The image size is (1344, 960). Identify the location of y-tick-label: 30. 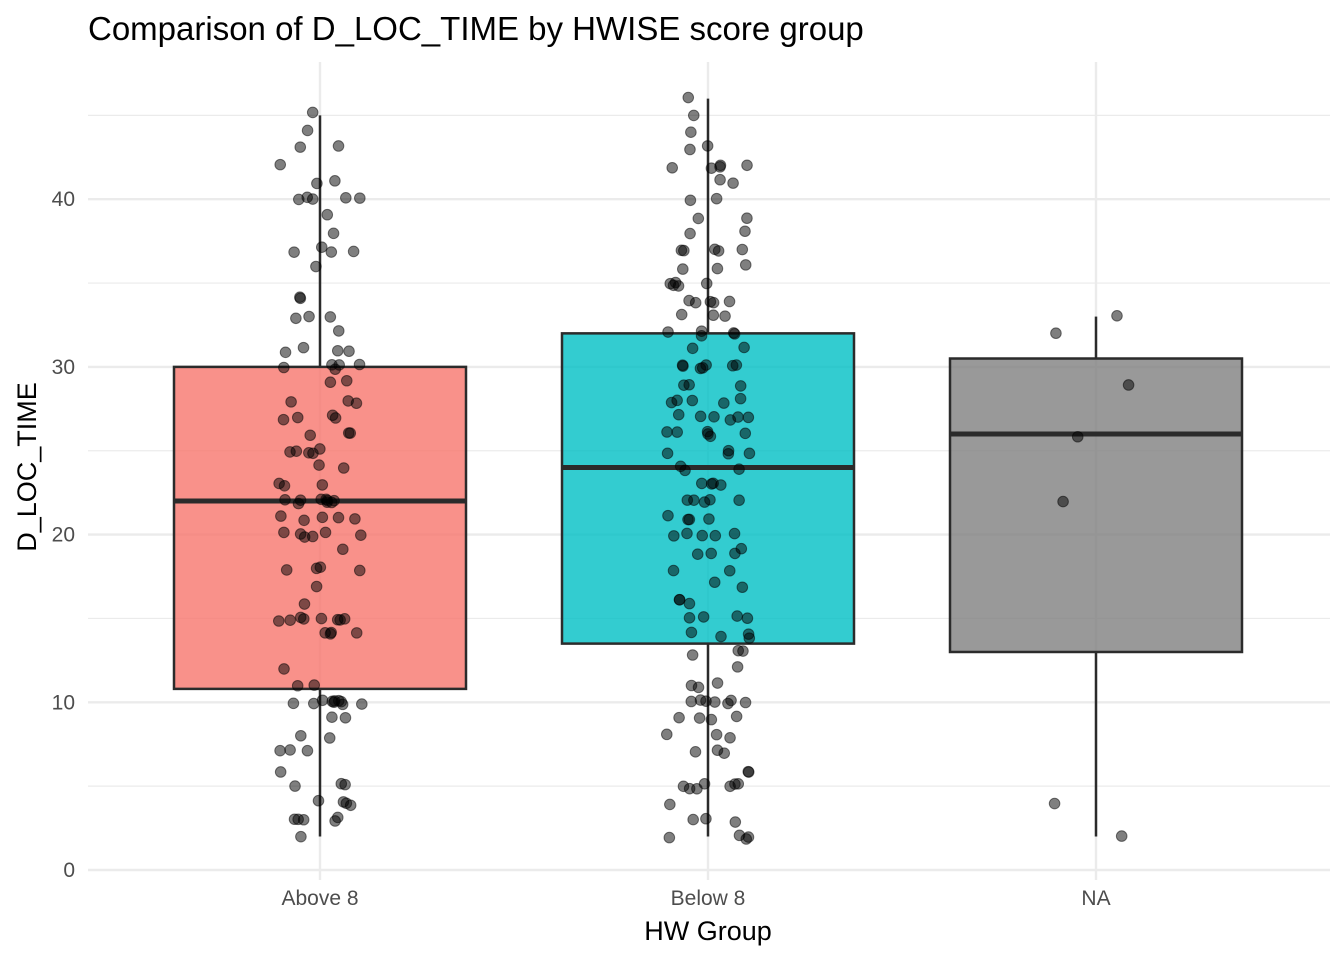
(63, 367).